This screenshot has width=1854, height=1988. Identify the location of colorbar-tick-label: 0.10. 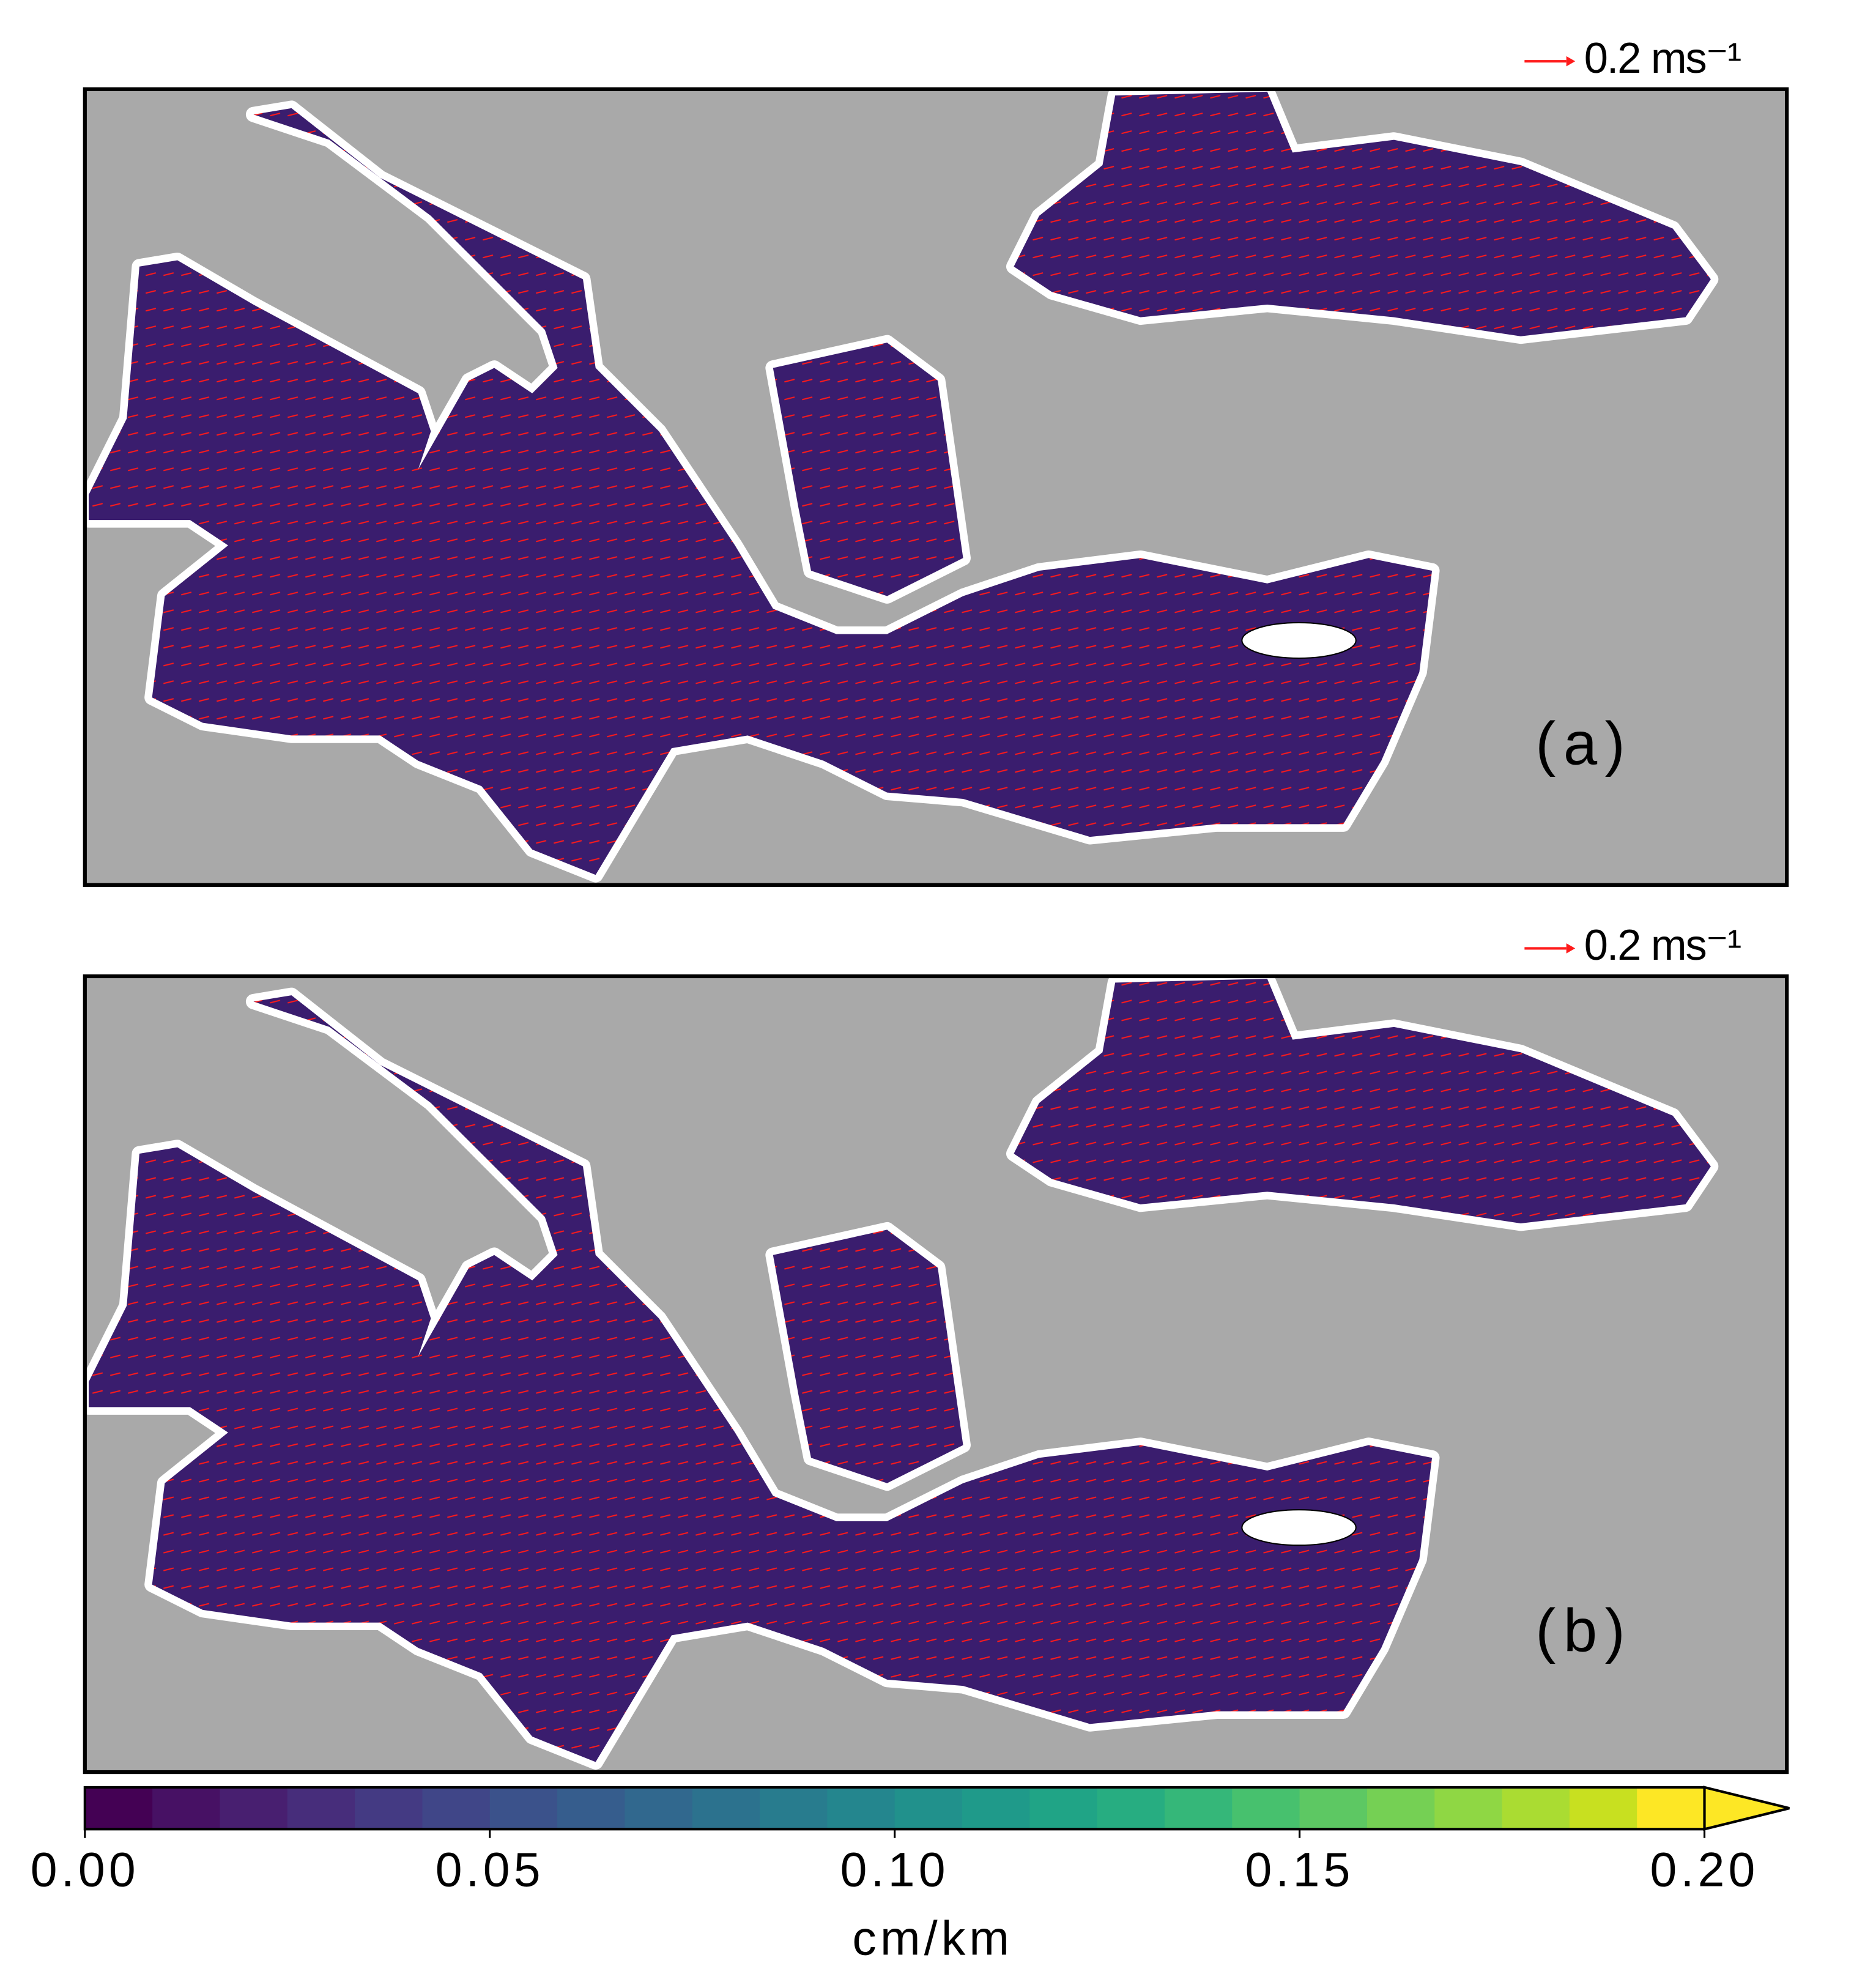
(894, 1870).